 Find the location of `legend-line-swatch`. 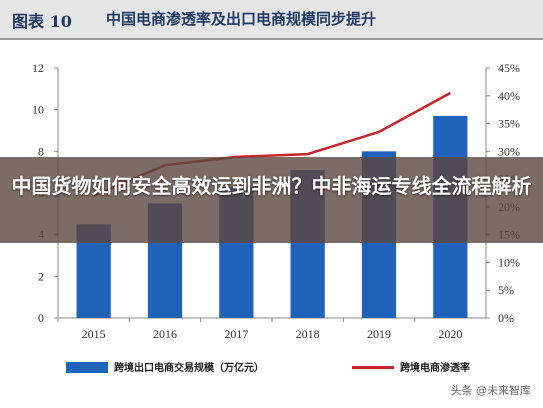

legend-line-swatch is located at coordinates (373, 367).